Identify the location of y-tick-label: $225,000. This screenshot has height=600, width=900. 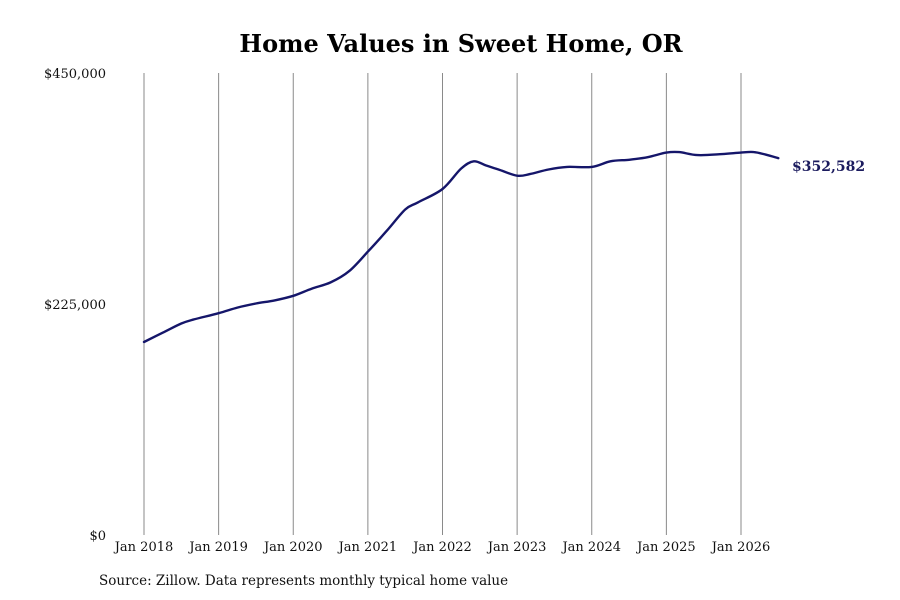
(75, 305).